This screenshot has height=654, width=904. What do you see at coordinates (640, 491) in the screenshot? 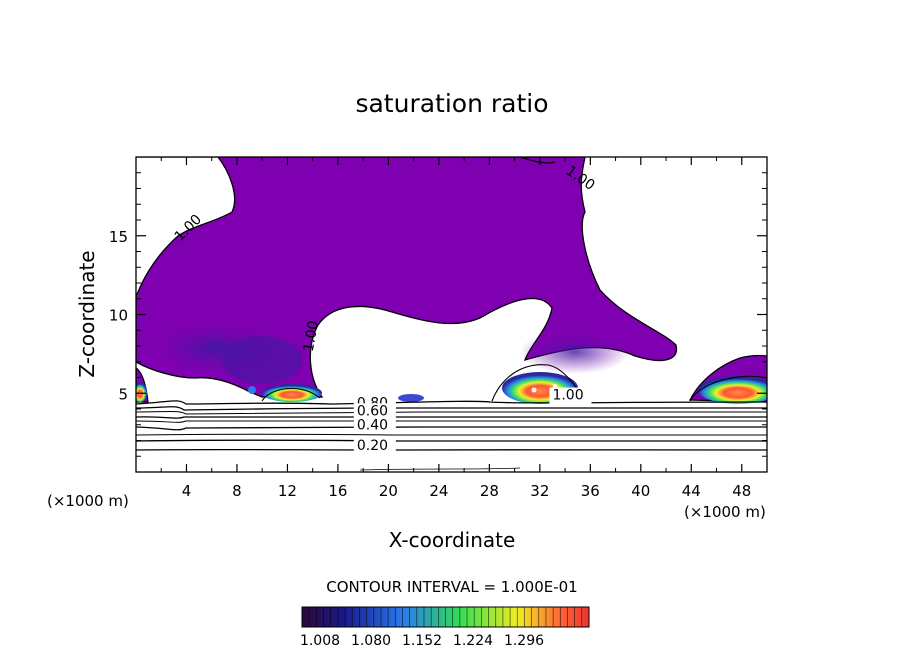
I see `x-tick-label: 40` at bounding box center [640, 491].